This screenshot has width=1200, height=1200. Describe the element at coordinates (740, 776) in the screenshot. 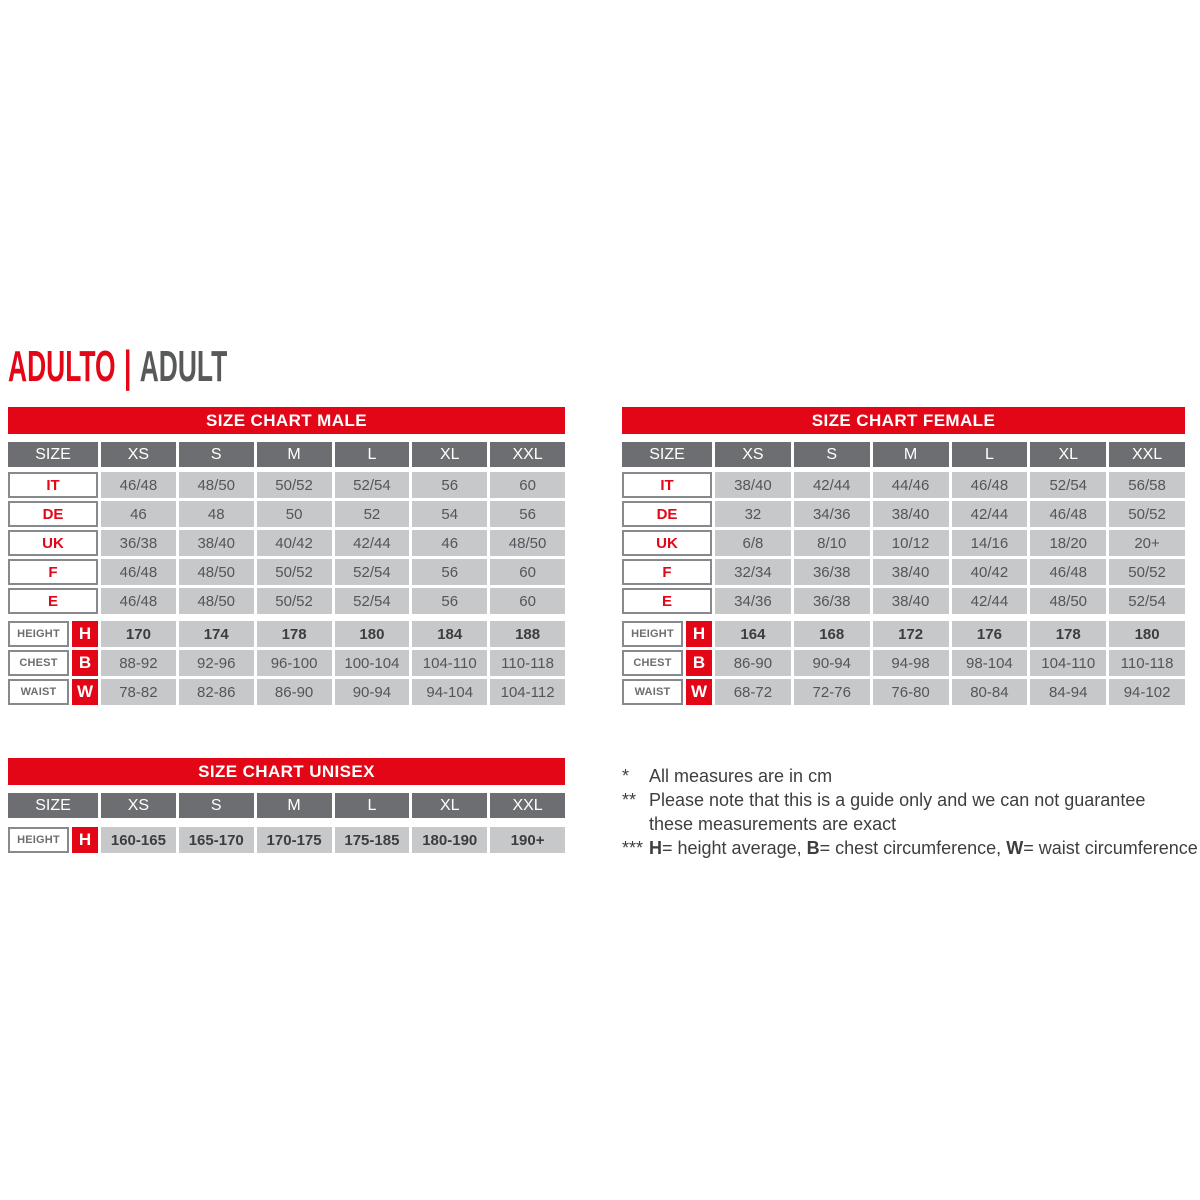

I see `footnote-text: All measures are in cm` at that location.